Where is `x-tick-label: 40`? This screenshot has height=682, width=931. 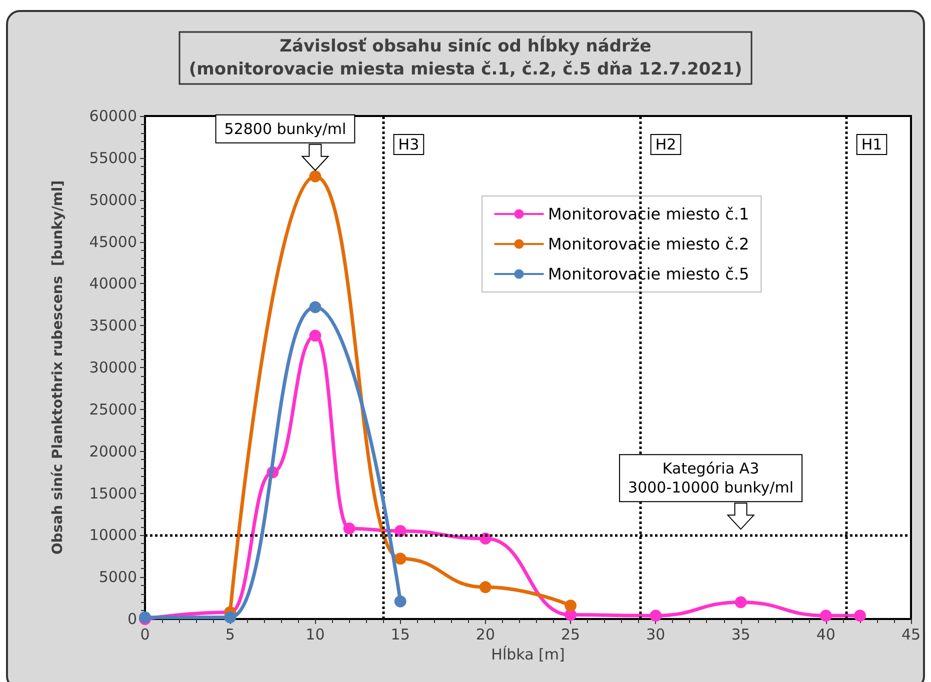 x-tick-label: 40 is located at coordinates (826, 635).